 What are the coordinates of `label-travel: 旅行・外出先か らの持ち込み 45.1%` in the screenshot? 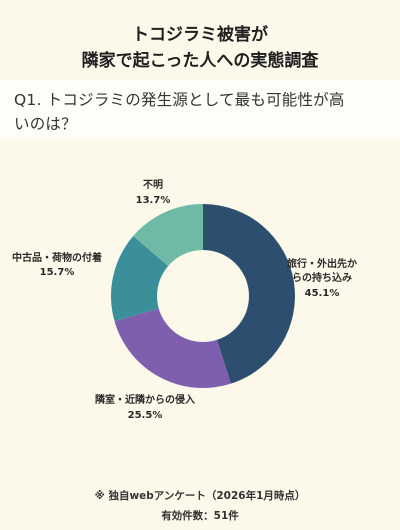 It's located at (322, 278).